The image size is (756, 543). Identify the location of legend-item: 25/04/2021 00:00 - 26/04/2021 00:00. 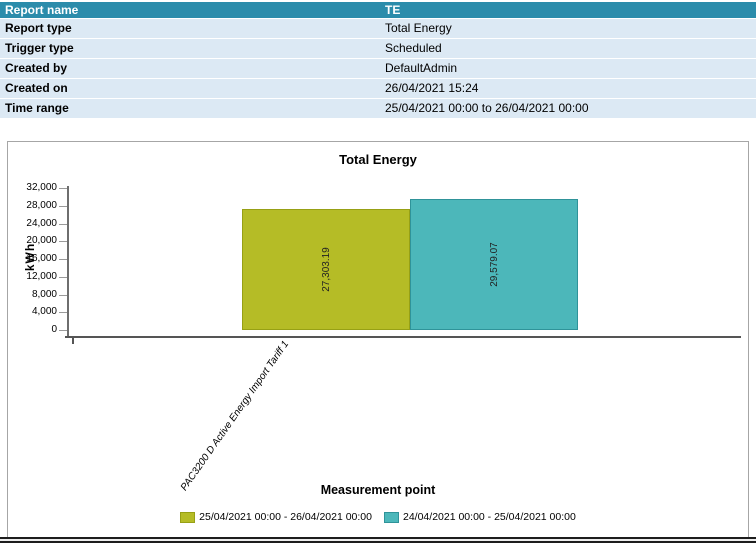
(276, 517).